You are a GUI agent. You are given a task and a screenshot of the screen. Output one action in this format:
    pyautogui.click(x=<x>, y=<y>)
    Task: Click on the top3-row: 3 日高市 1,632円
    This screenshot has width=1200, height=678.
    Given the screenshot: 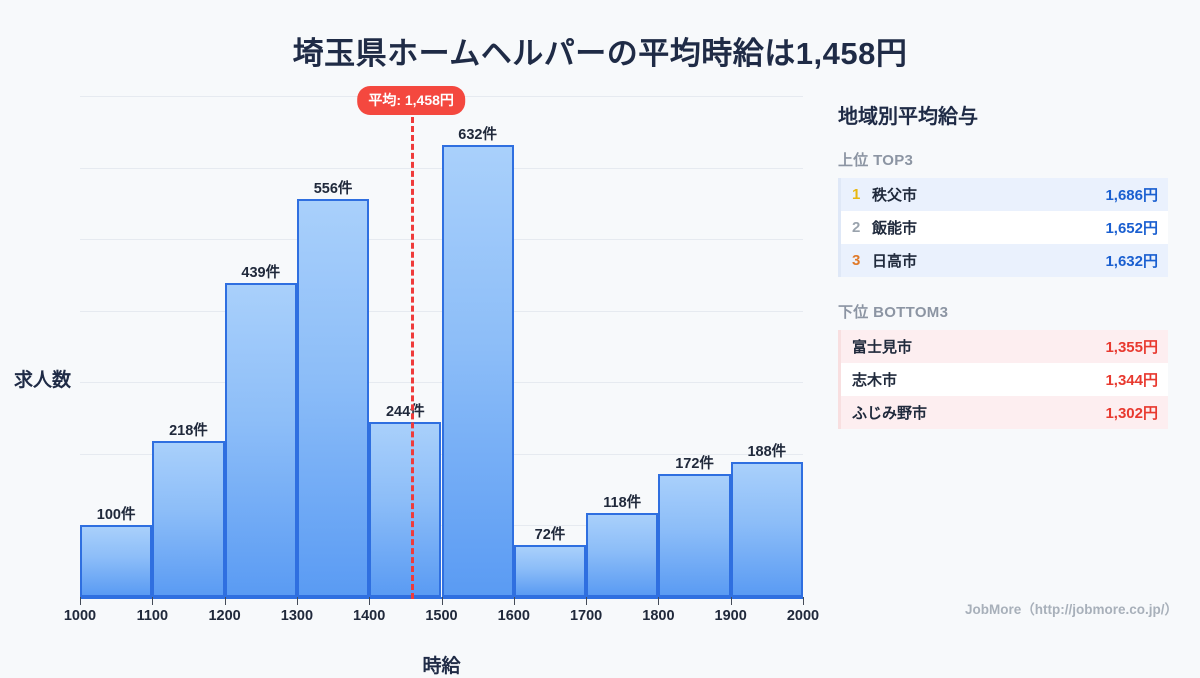 What is the action you would take?
    pyautogui.click(x=1004, y=260)
    